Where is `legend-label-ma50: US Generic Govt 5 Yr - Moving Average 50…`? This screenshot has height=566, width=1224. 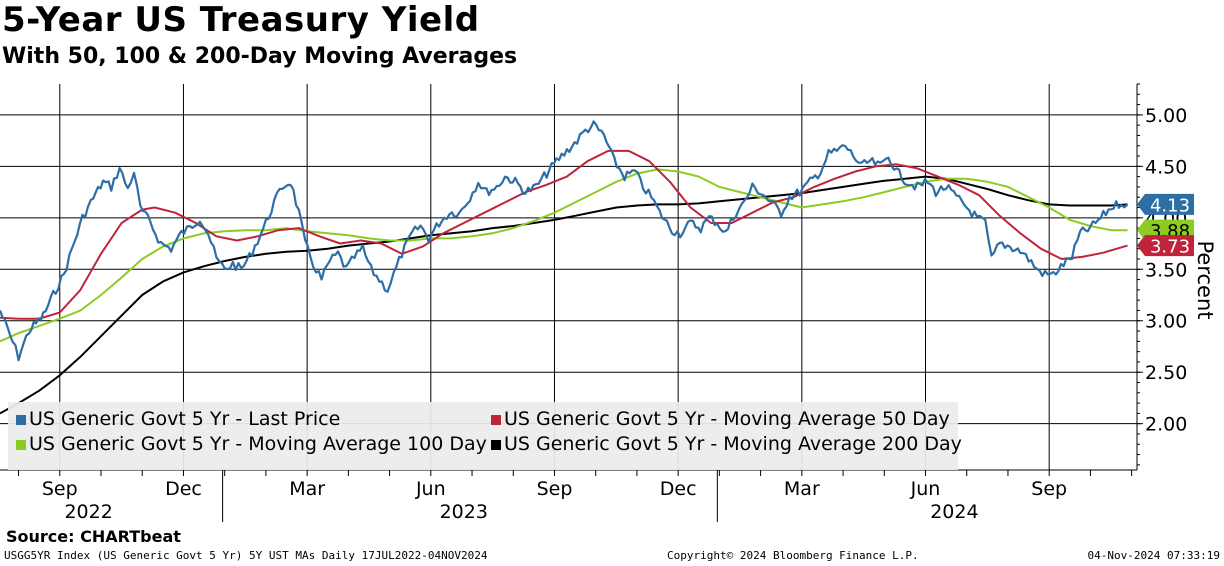
legend-label-ma50: US Generic Govt 5 Yr - Moving Average 50… is located at coordinates (727, 419).